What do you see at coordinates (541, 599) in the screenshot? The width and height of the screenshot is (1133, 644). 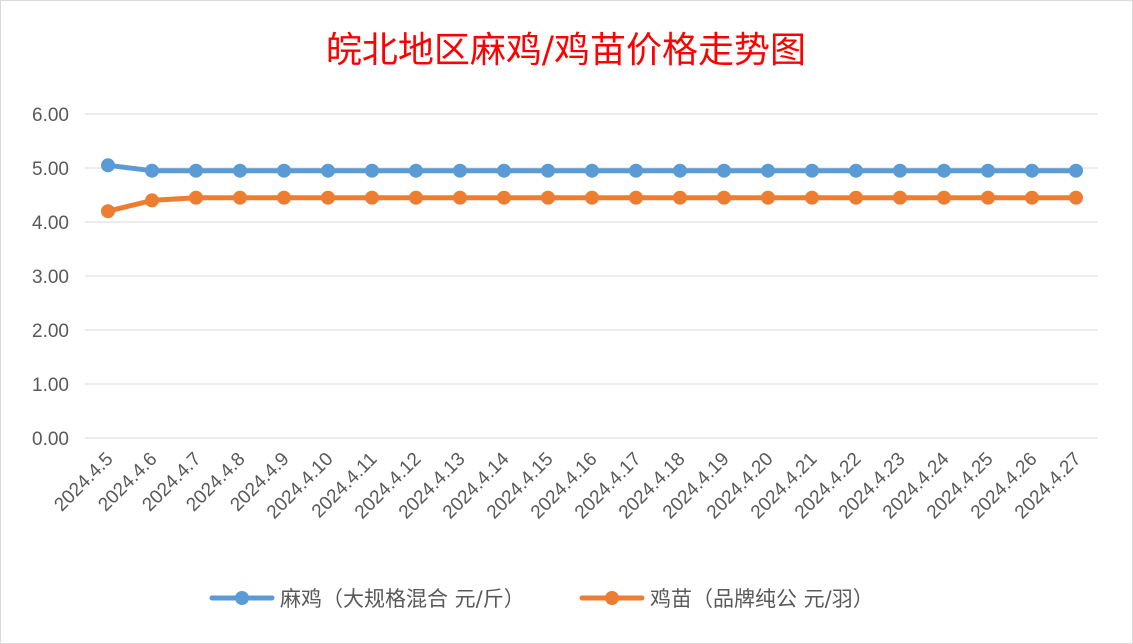 I see `legend: 麻鸡（大规格混合 元/斤） 鸡苗（品牌纯公 元/羽）` at bounding box center [541, 599].